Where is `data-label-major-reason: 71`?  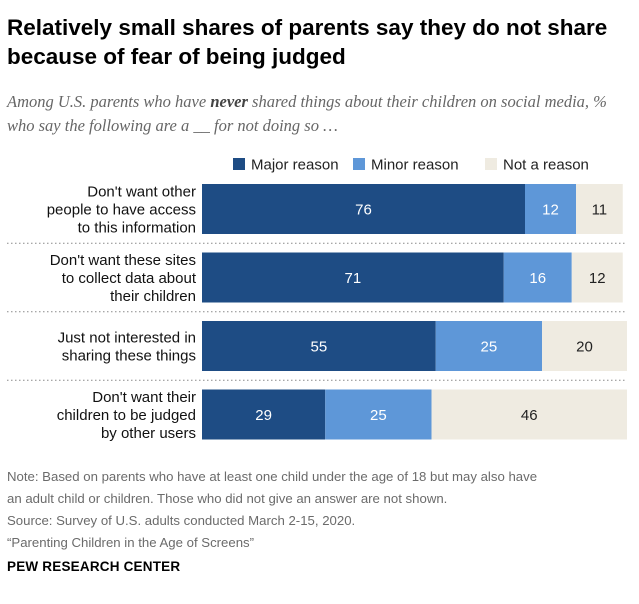
data-label-major-reason: 71 is located at coordinates (353, 278).